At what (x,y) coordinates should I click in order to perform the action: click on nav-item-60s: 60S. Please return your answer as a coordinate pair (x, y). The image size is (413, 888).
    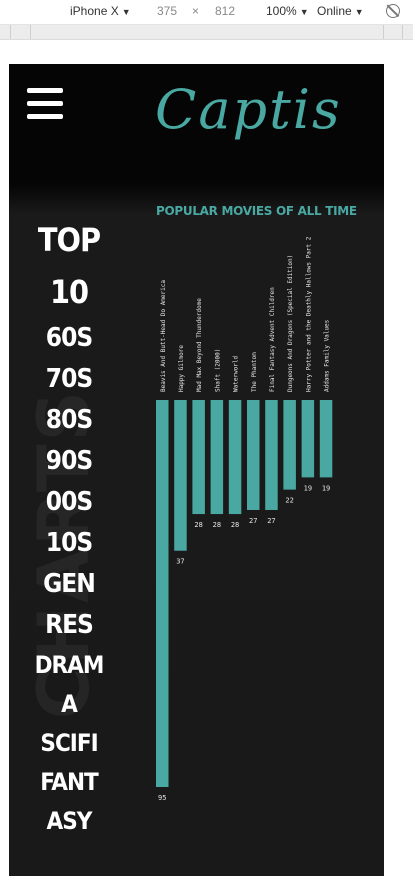
    Looking at the image, I should click on (69, 338).